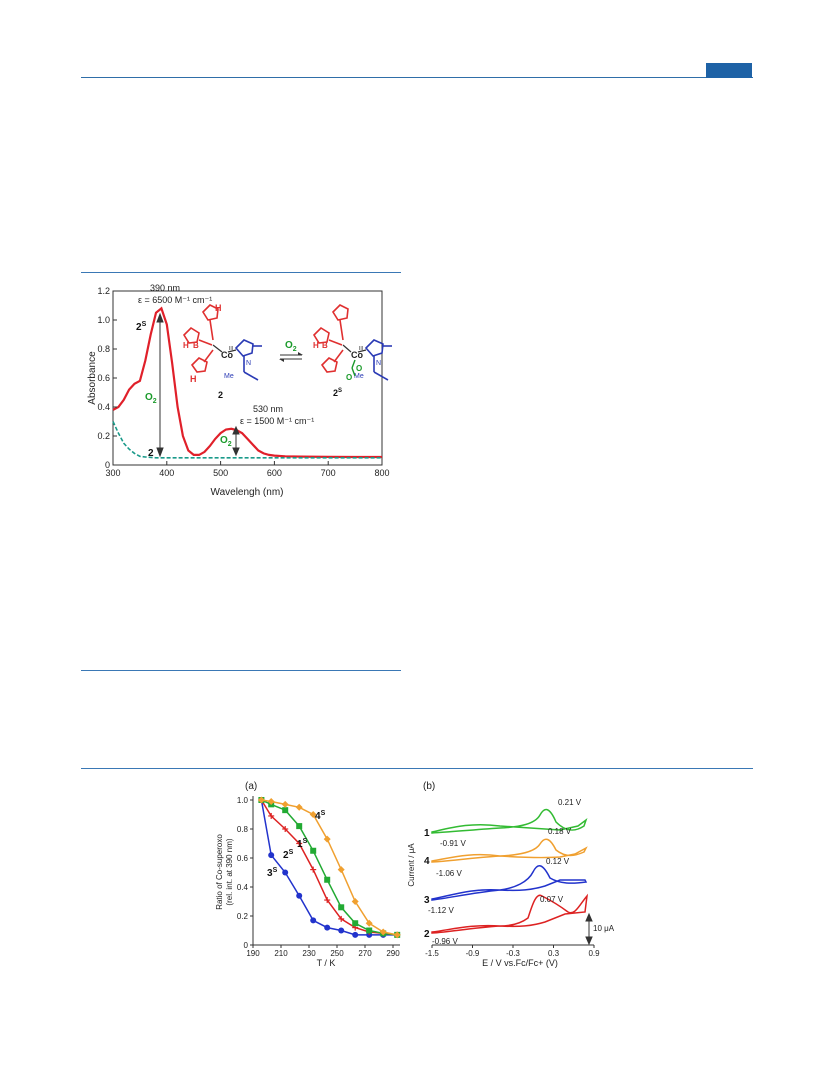 The image size is (833, 1091). What do you see at coordinates (432, 953) in the screenshot?
I see `figure2b-xtick-label: -1.5` at bounding box center [432, 953].